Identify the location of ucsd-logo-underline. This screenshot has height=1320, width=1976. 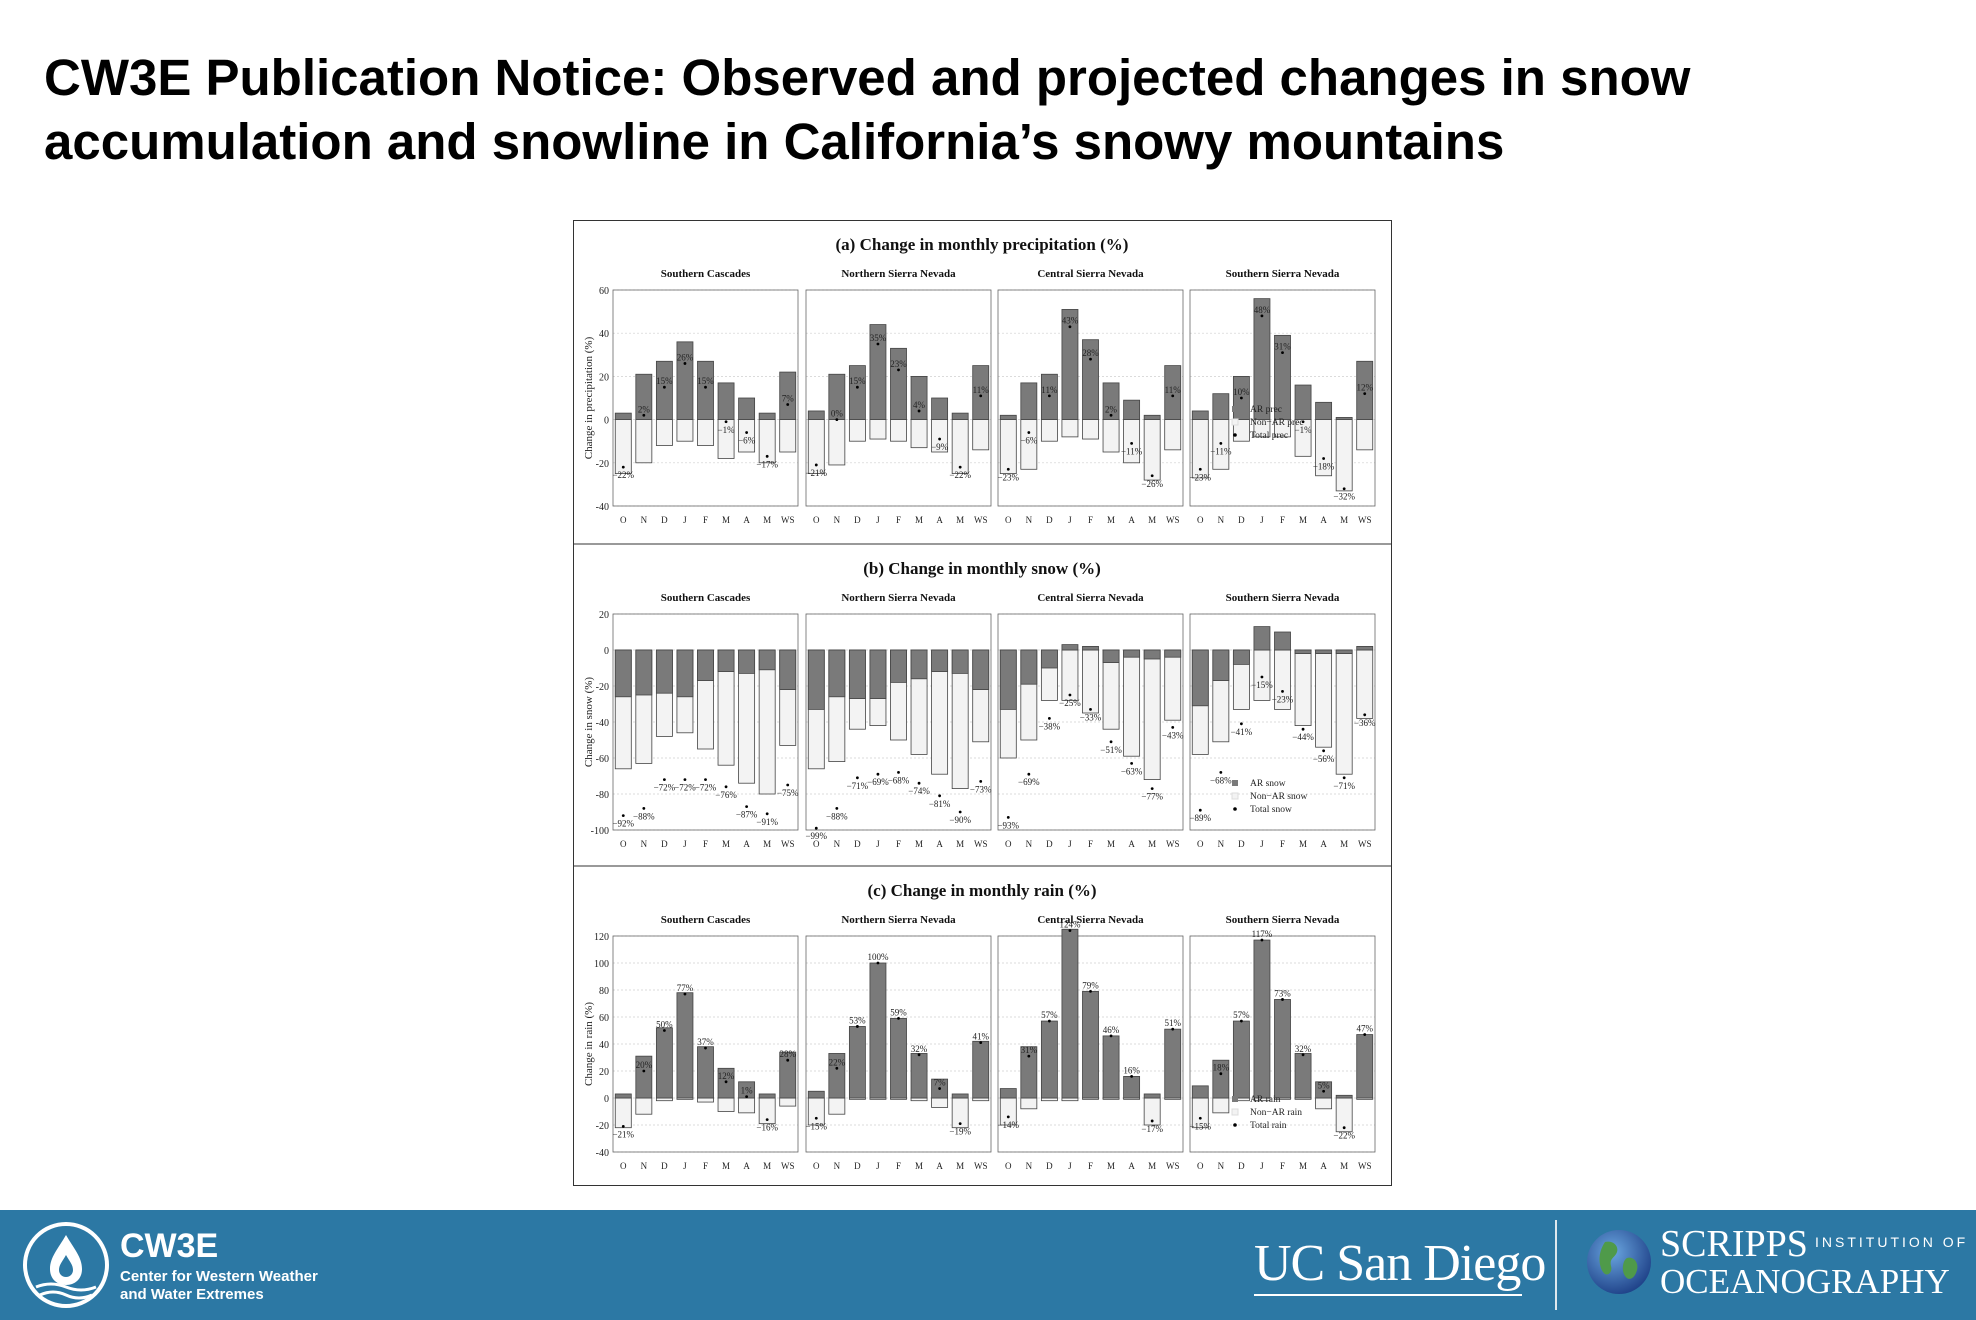
(1388, 1295).